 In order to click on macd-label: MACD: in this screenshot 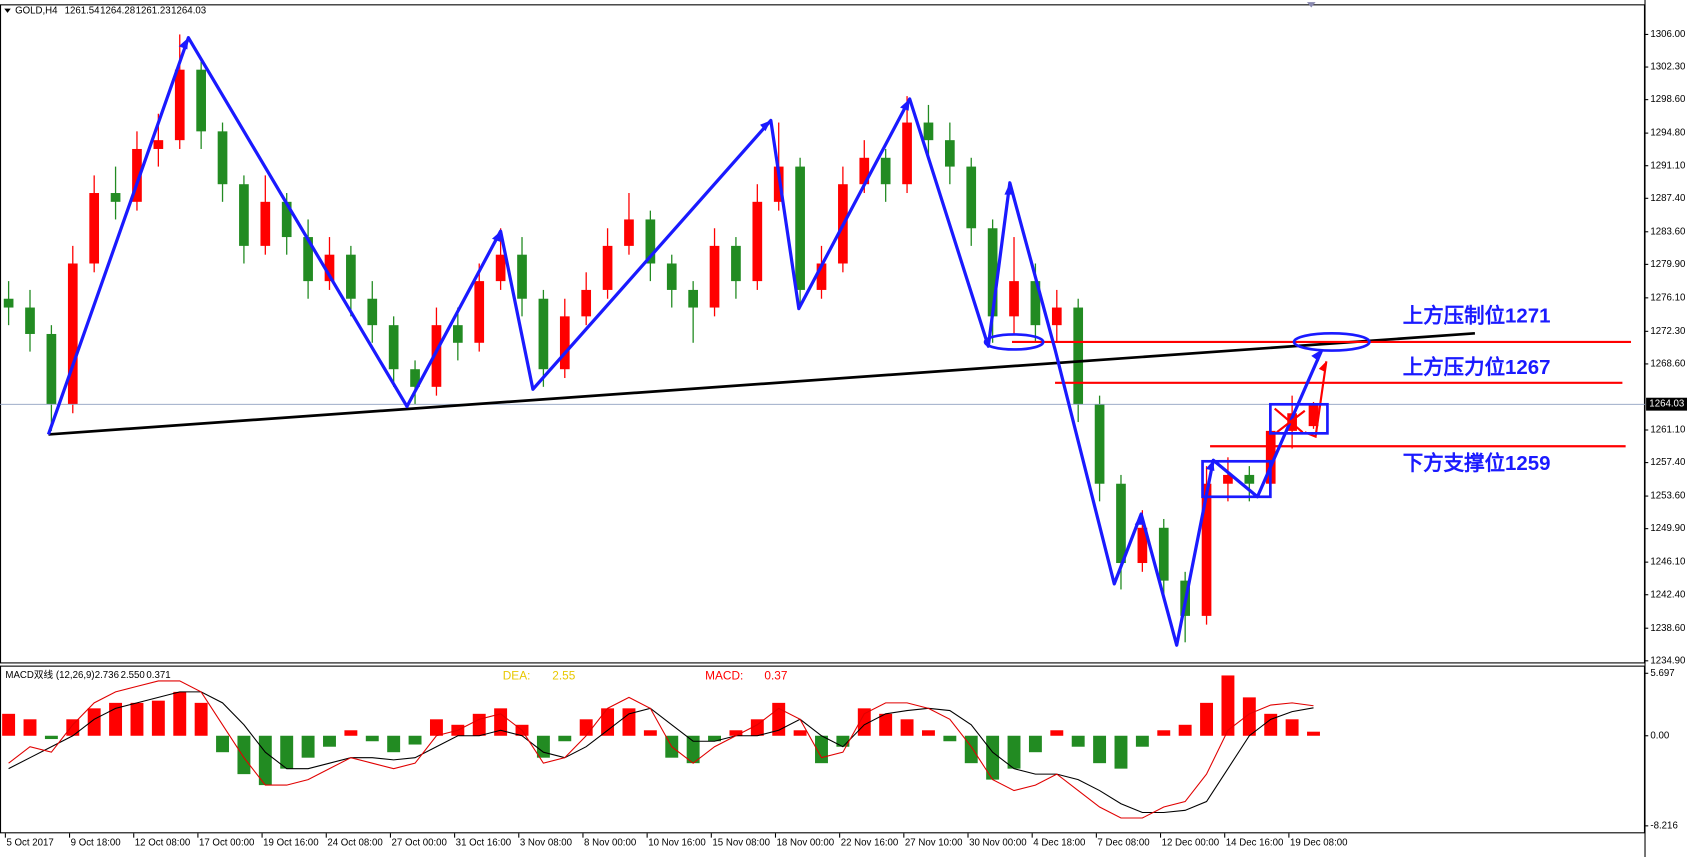, I will do `click(724, 675)`.